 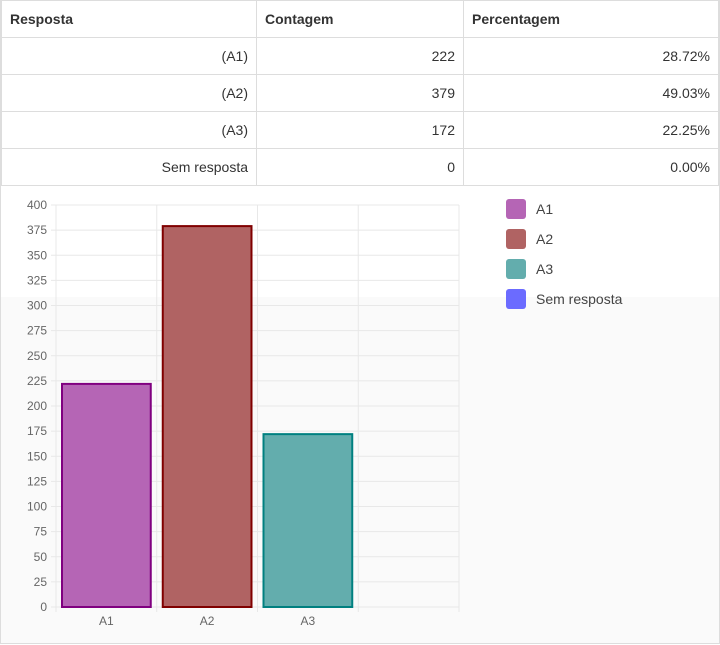 What do you see at coordinates (545, 239) in the screenshot?
I see `legend-label: A2` at bounding box center [545, 239].